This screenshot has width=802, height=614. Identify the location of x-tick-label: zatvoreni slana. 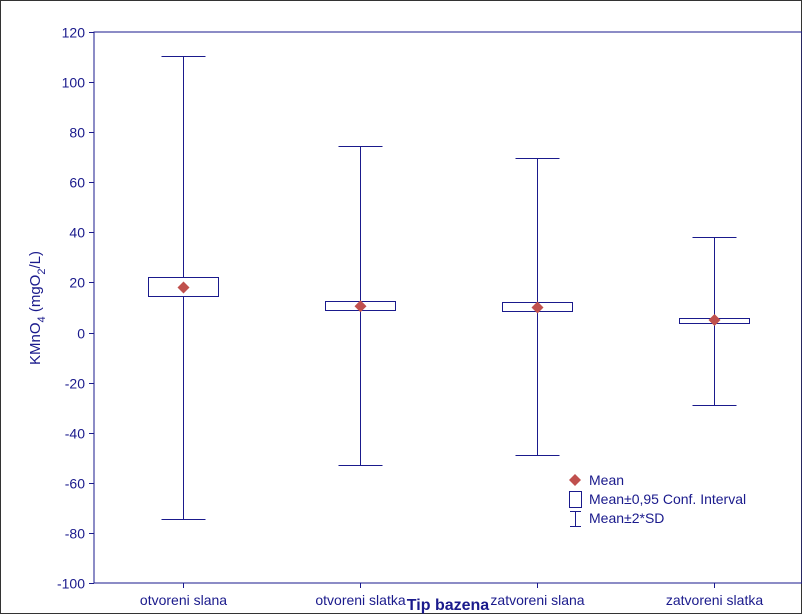
(537, 600).